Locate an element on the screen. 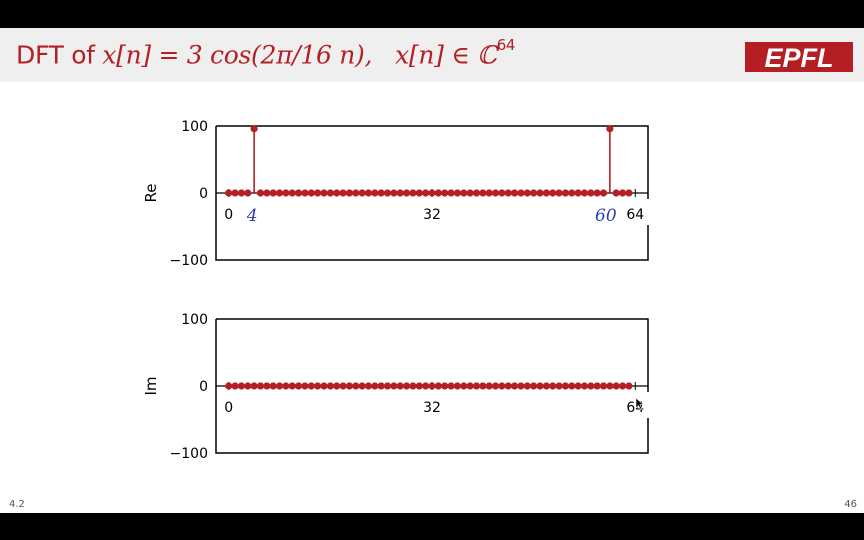 This screenshot has width=864, height=540. annotation-60: 60 is located at coordinates (606, 216).